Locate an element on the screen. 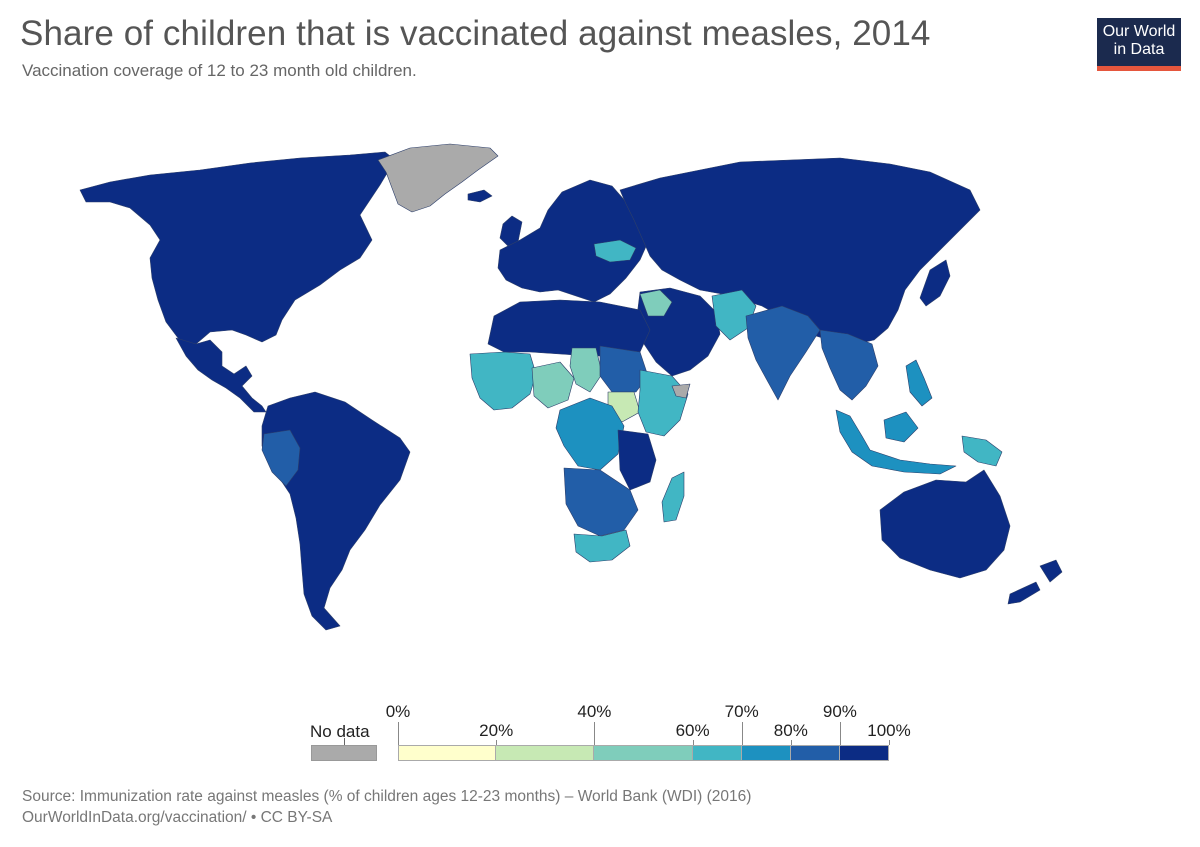 Image resolution: width=1200 pixels, height=847 pixels. no-data-swatch is located at coordinates (344, 753).